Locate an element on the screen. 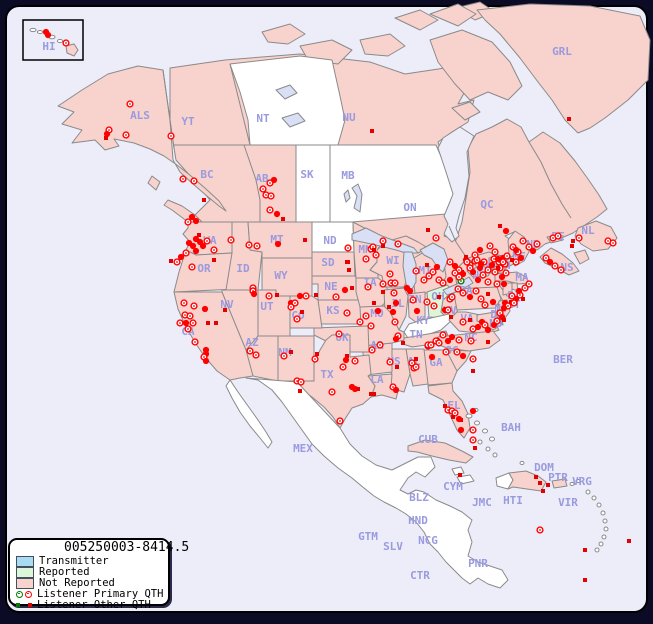 Image resolution: width=653 pixels, height=624 pixels. region-label-nt: NT is located at coordinates (263, 118).